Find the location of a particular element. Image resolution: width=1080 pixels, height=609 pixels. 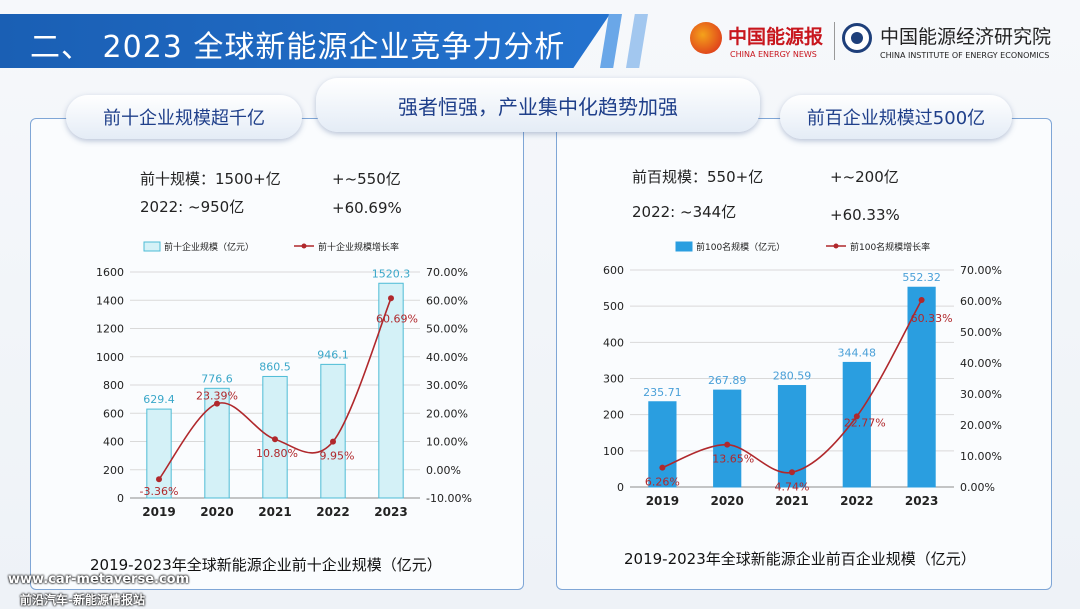

left-stat-delta: +~550亿 is located at coordinates (366, 179).